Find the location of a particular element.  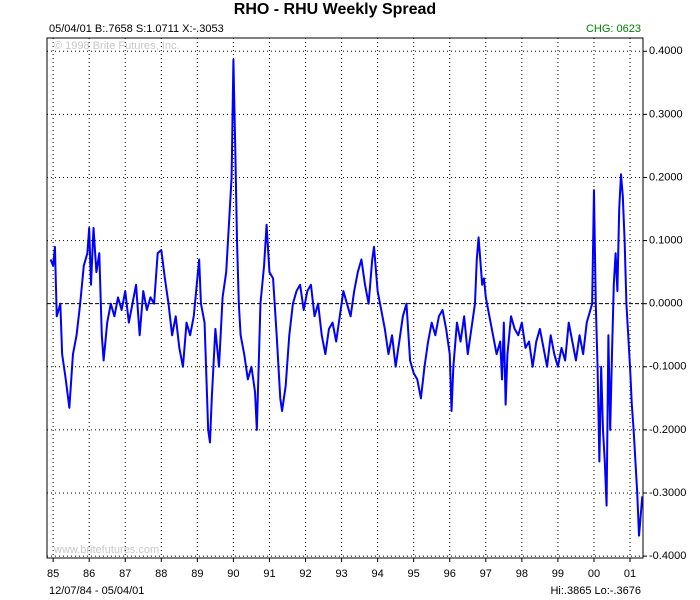

x-tick-label: 01 is located at coordinates (630, 574).